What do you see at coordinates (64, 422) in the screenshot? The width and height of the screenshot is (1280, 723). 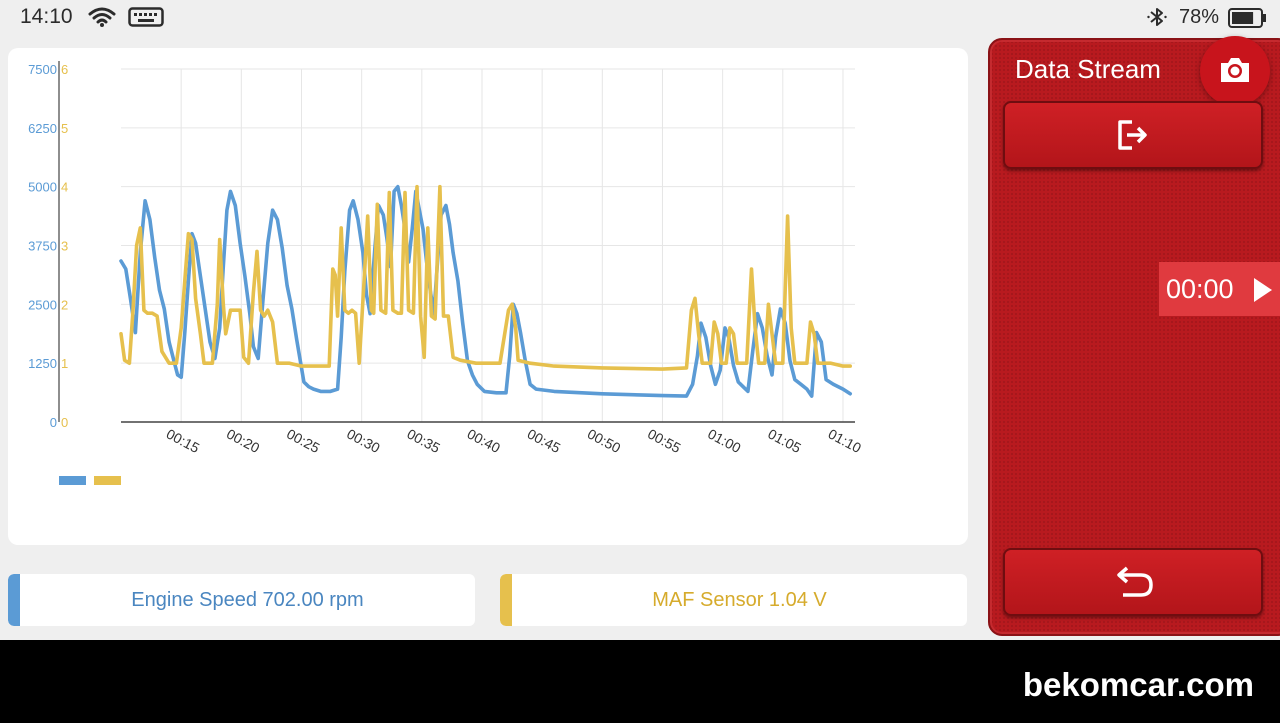 I see `y-tick-label-right: 0` at bounding box center [64, 422].